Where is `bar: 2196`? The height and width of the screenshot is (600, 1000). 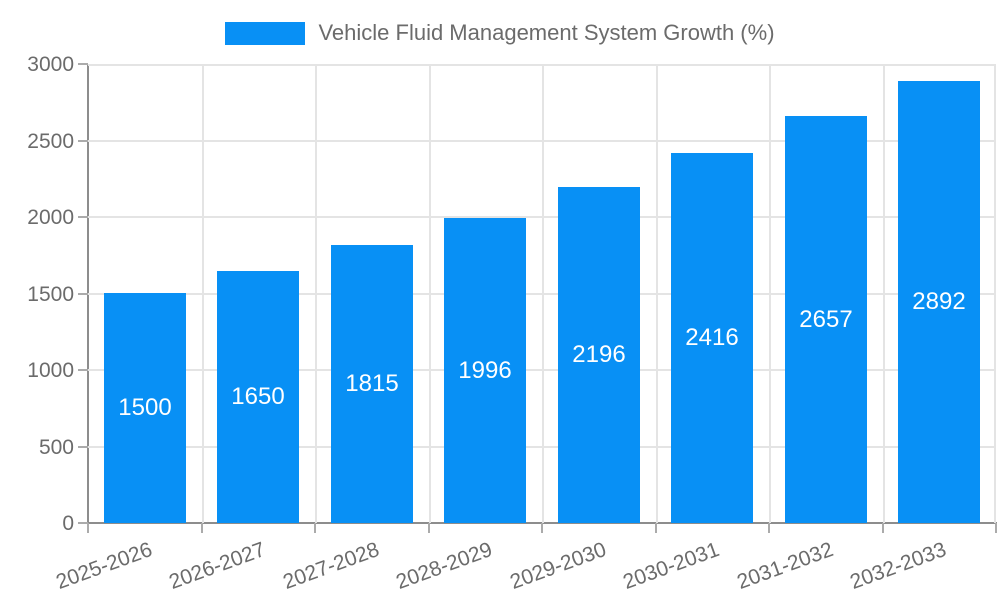 bar: 2196 is located at coordinates (599, 355).